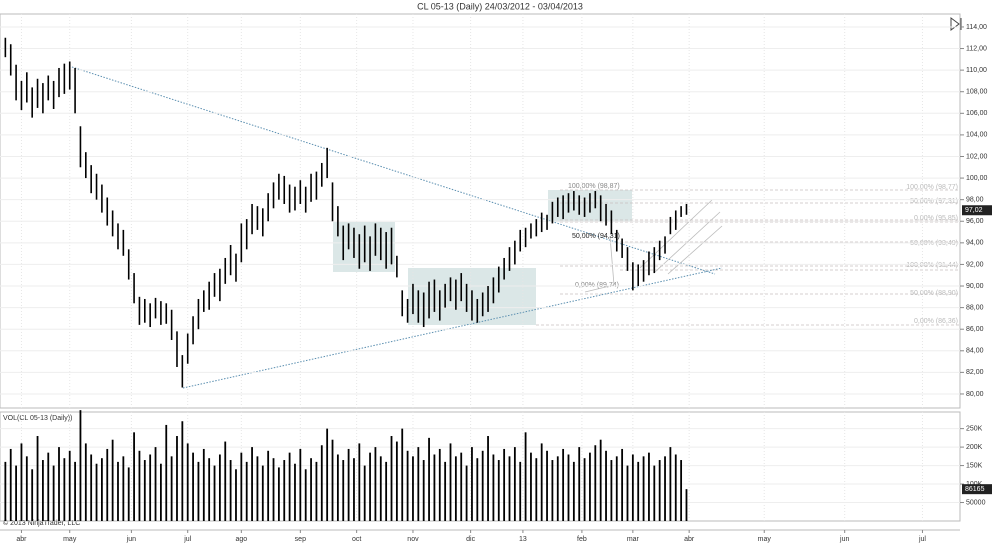 The height and width of the screenshot is (551, 1000). Describe the element at coordinates (975, 264) in the screenshot. I see `y-tick-label: 92,00` at that location.